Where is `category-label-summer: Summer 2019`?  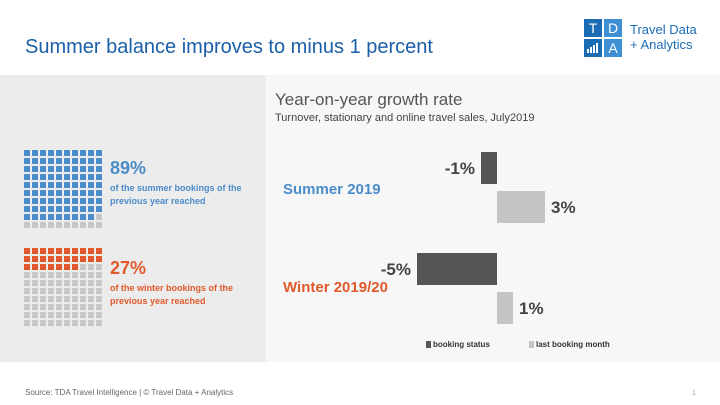 category-label-summer: Summer 2019 is located at coordinates (332, 189).